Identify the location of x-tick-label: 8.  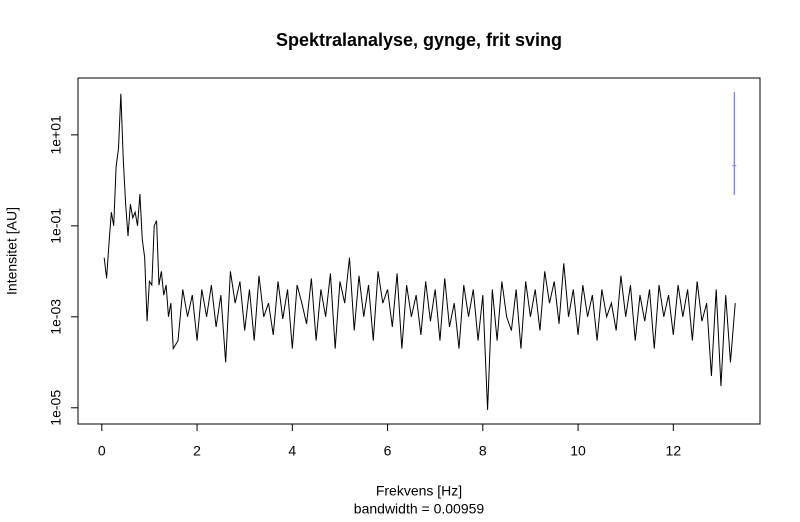
(483, 451).